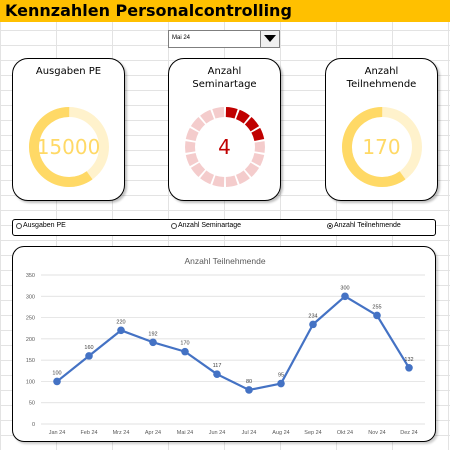 This screenshot has width=450, height=450. Describe the element at coordinates (217, 366) in the screenshot. I see `data-label: 117` at that location.